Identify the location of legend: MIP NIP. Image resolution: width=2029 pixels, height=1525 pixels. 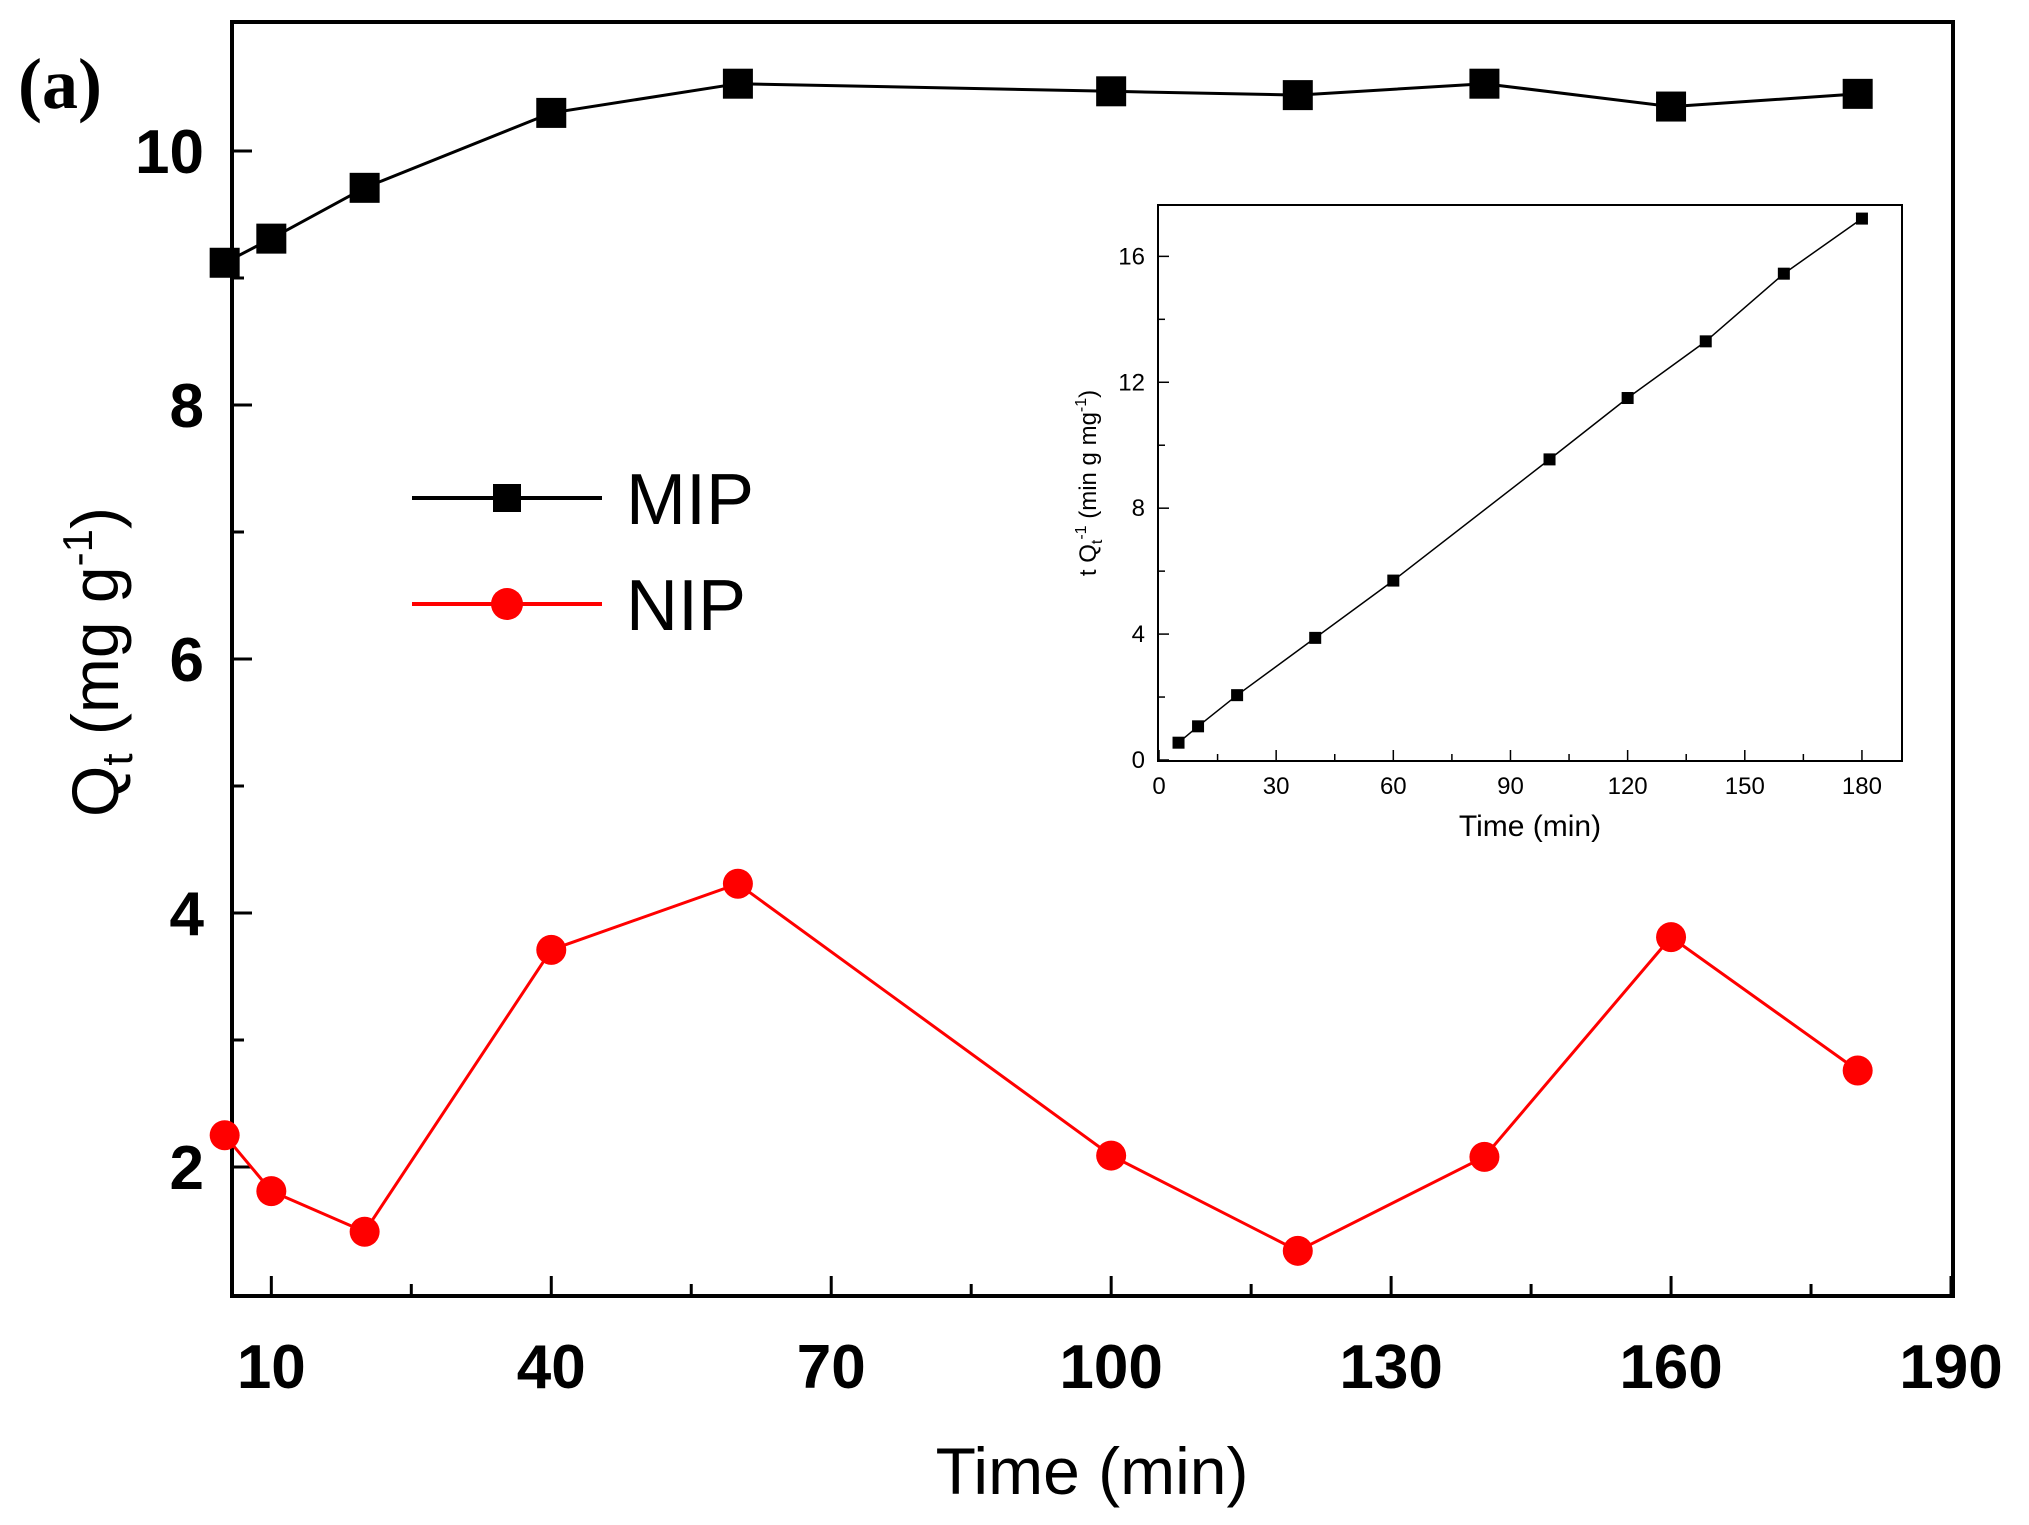
(583, 553).